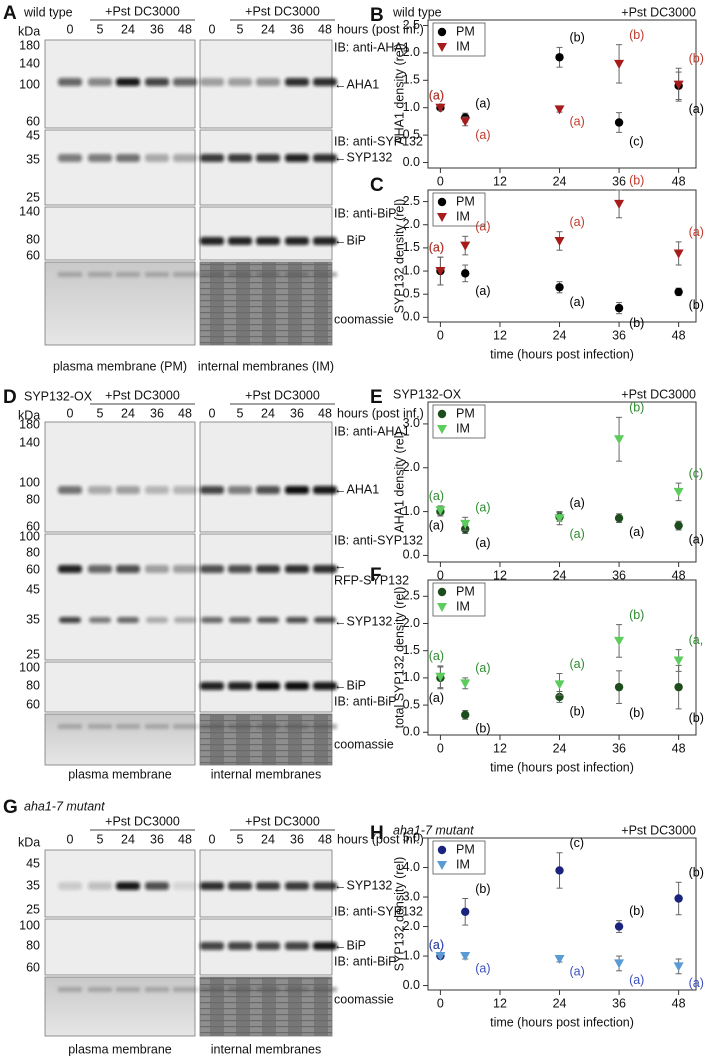  I want to click on panel-label: C, so click(377, 185).